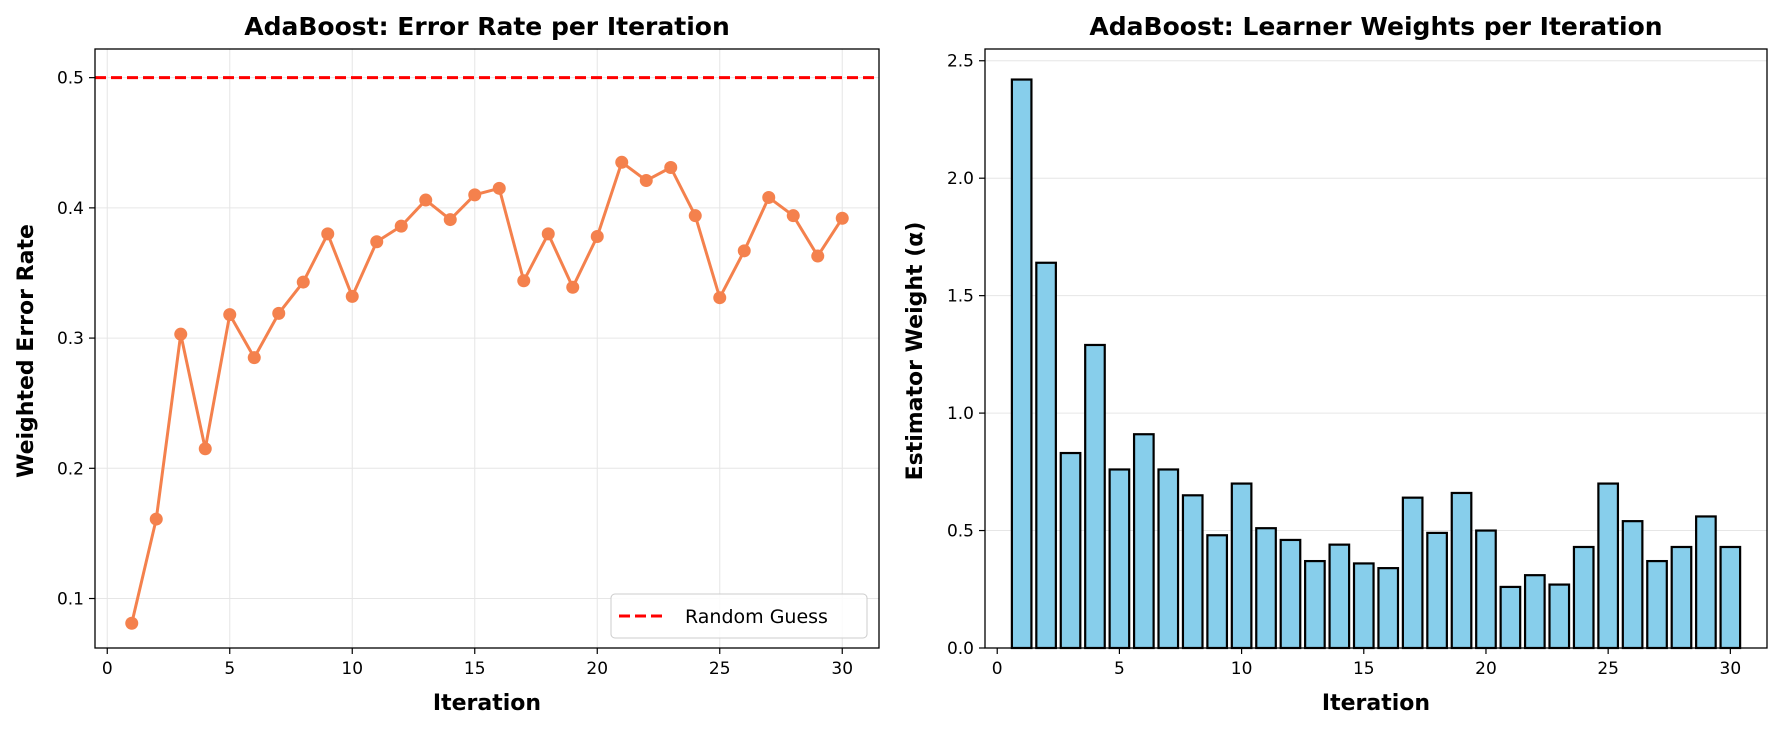 Image resolution: width=1782 pixels, height=730 pixels. Describe the element at coordinates (70, 209) in the screenshot. I see `y-tick-label: 0.4` at that location.